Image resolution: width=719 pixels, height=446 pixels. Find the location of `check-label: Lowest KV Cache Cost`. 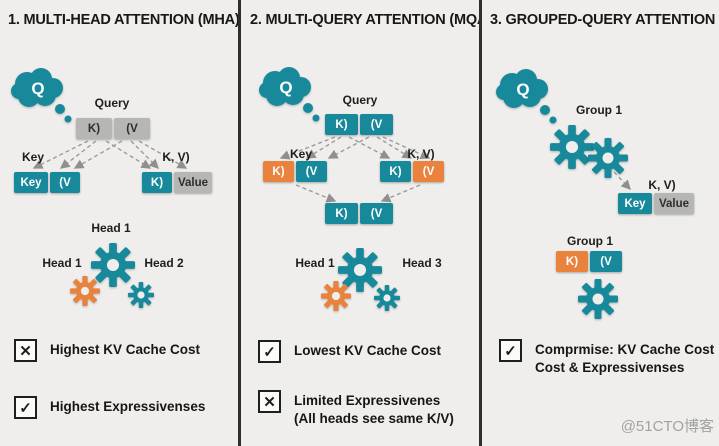

check-label: Lowest KV Cache Cost is located at coordinates (368, 350).